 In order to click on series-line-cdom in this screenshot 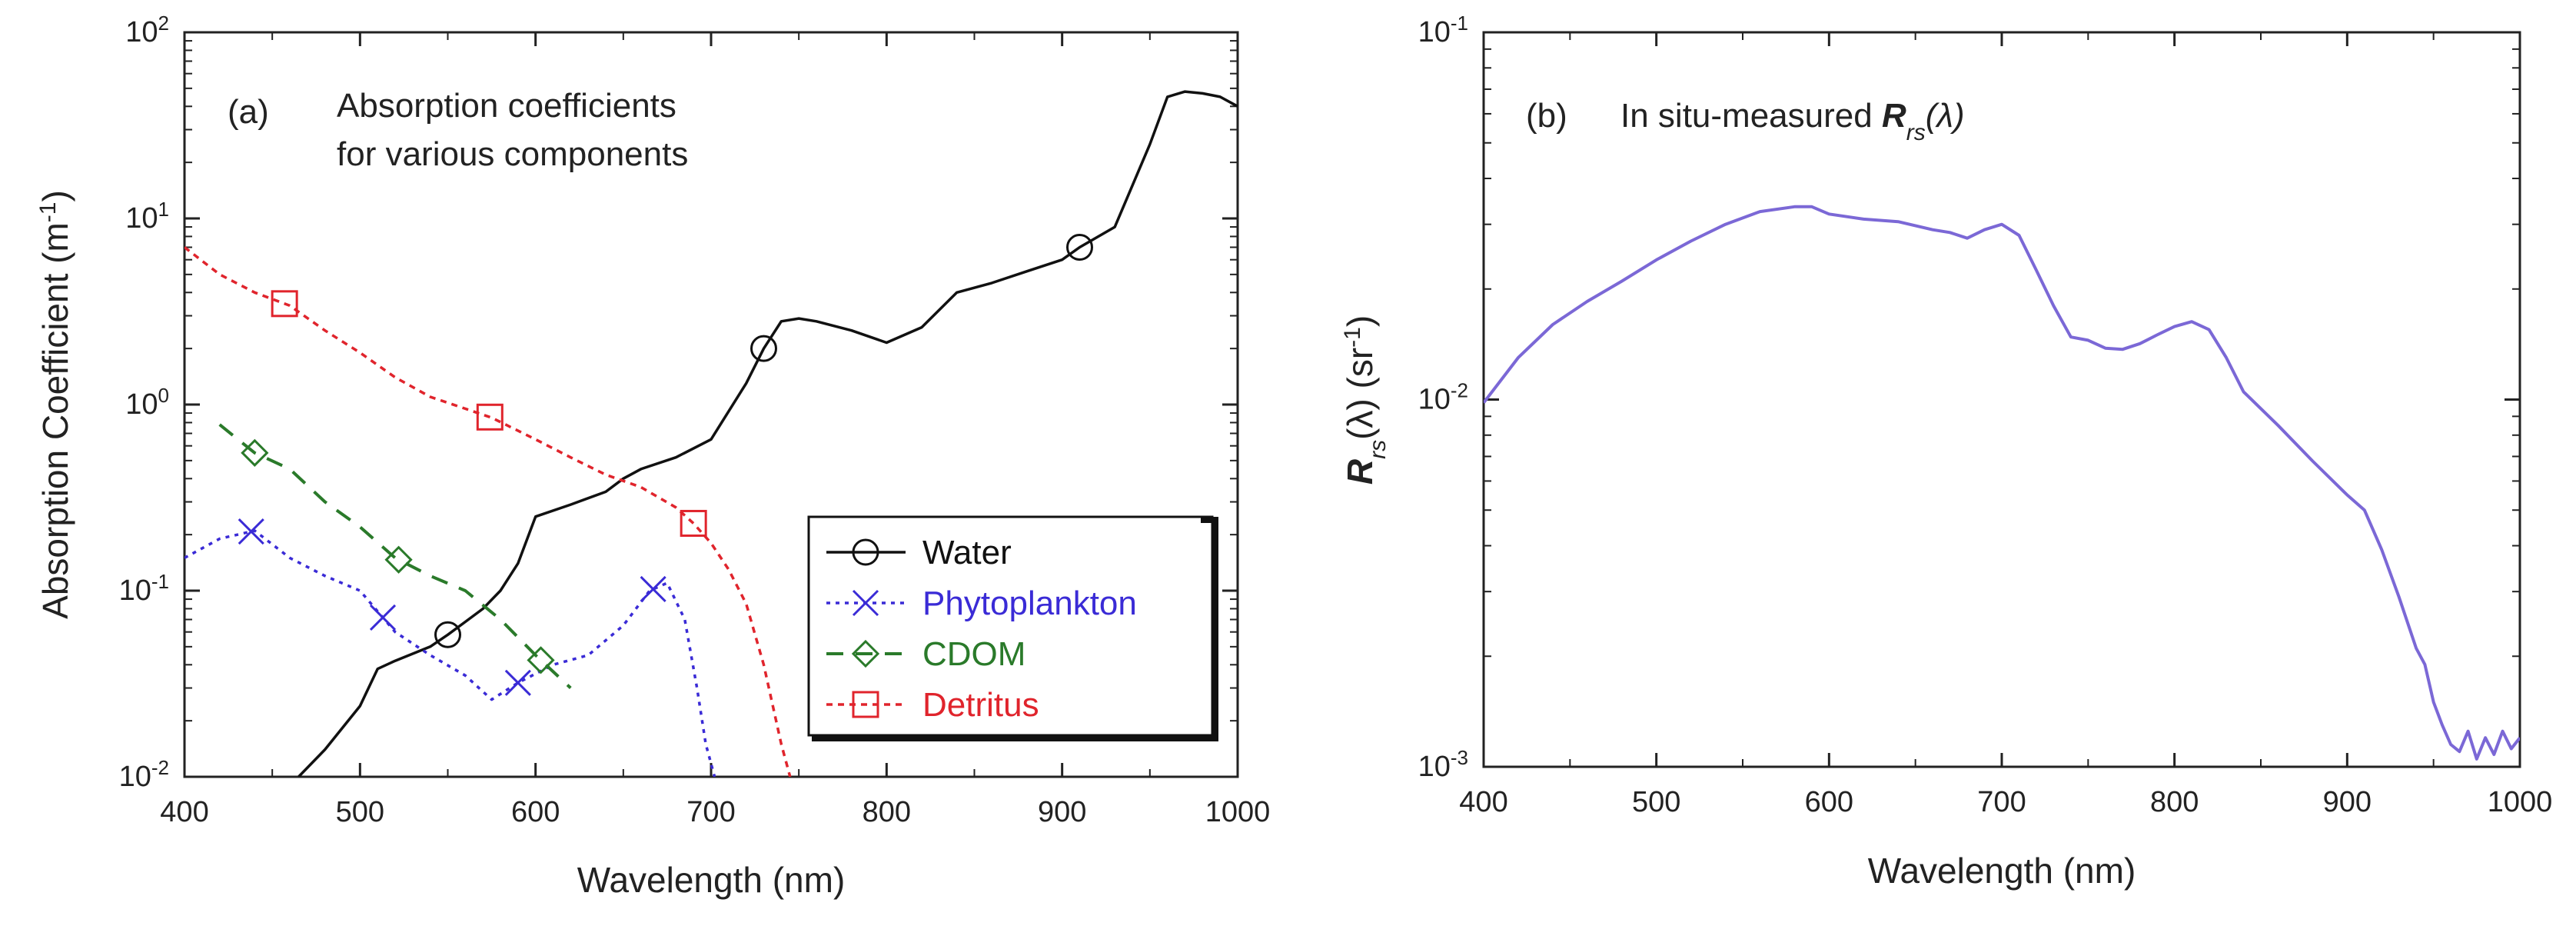, I will do `click(395, 556)`.